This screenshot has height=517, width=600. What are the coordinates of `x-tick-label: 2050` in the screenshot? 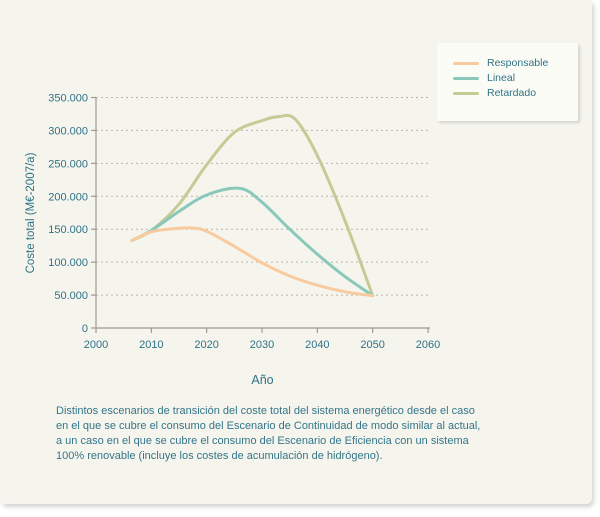 It's located at (372, 345).